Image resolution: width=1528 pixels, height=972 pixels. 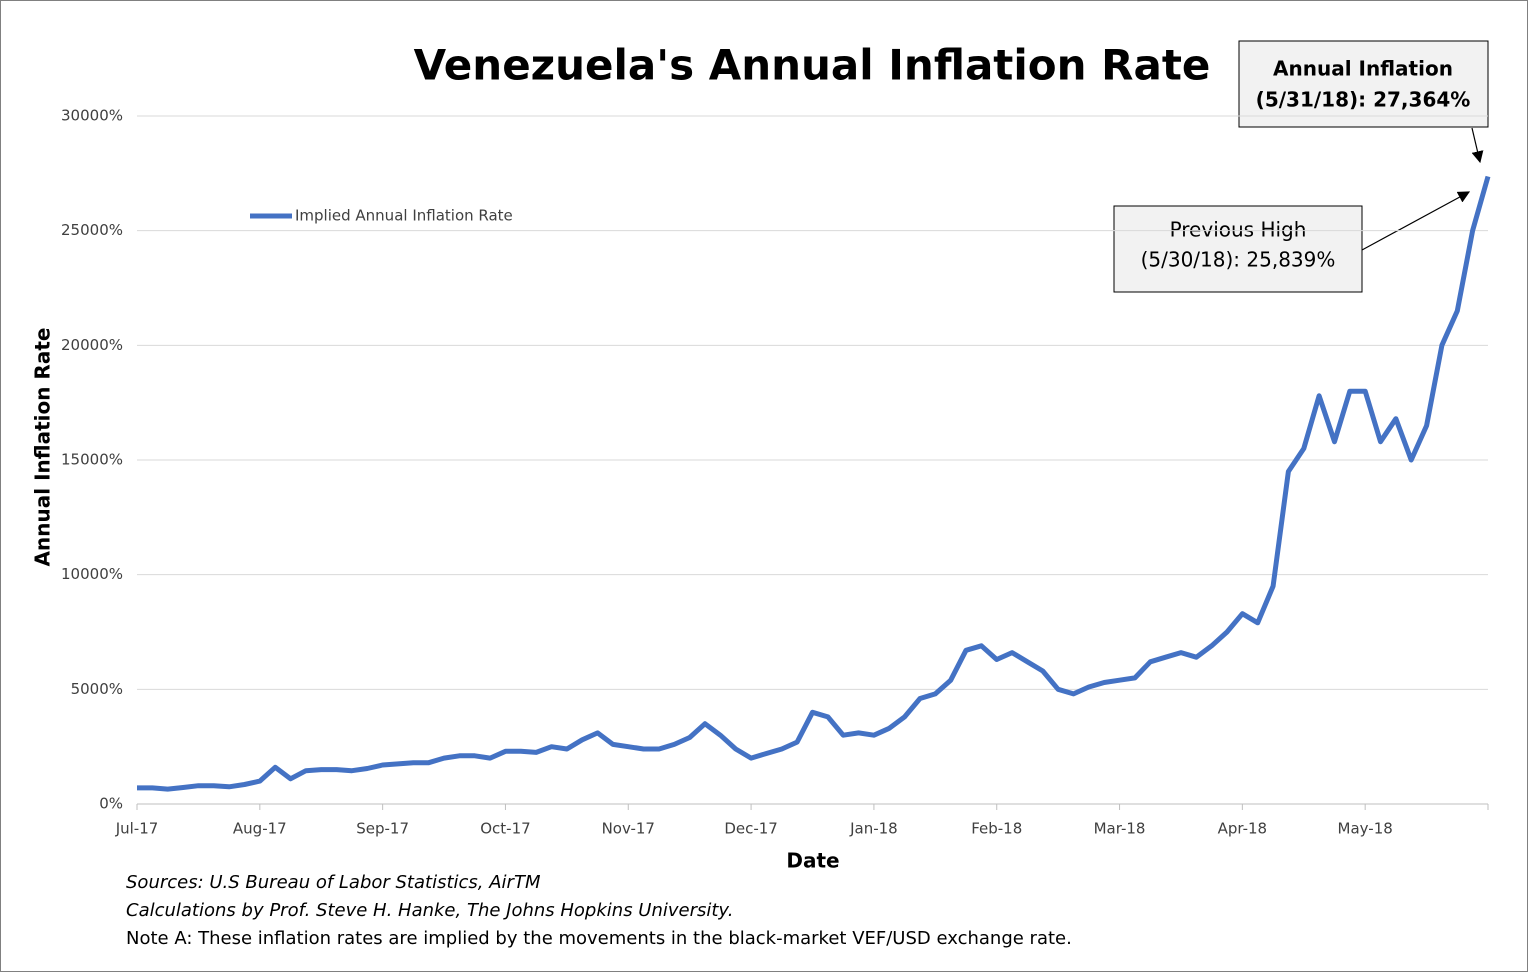 I want to click on x-tick-label: Sep-17, so click(x=382, y=829).